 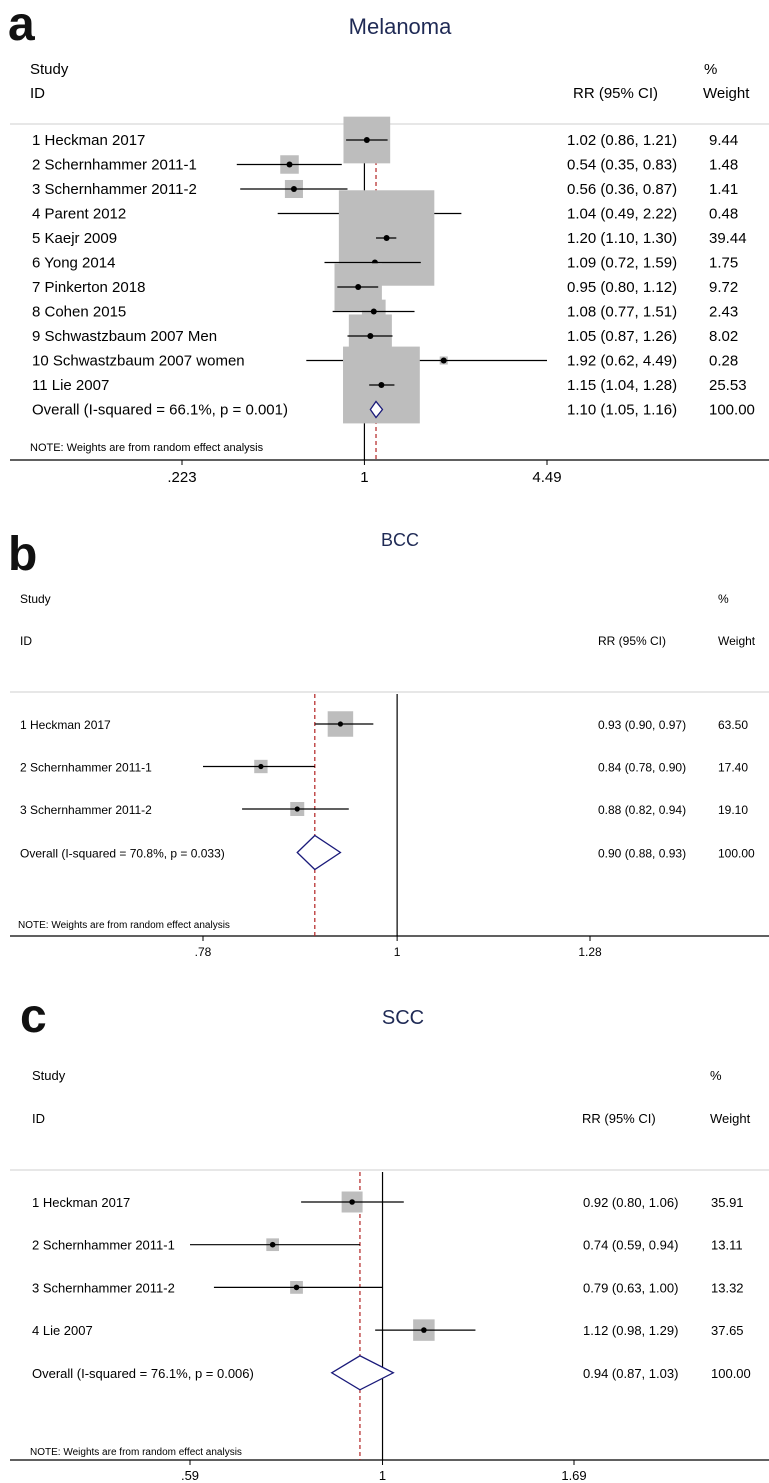 What do you see at coordinates (190, 1475) in the screenshot?
I see `x-tick-label: .59` at bounding box center [190, 1475].